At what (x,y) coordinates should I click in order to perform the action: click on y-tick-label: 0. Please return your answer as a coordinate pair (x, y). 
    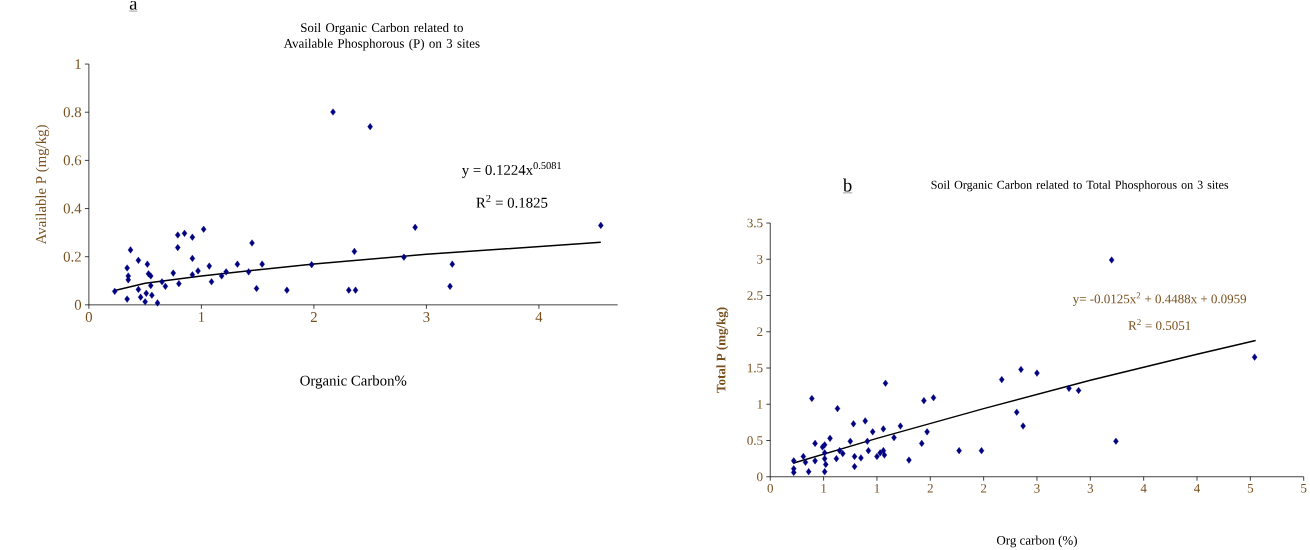
    Looking at the image, I should click on (760, 476).